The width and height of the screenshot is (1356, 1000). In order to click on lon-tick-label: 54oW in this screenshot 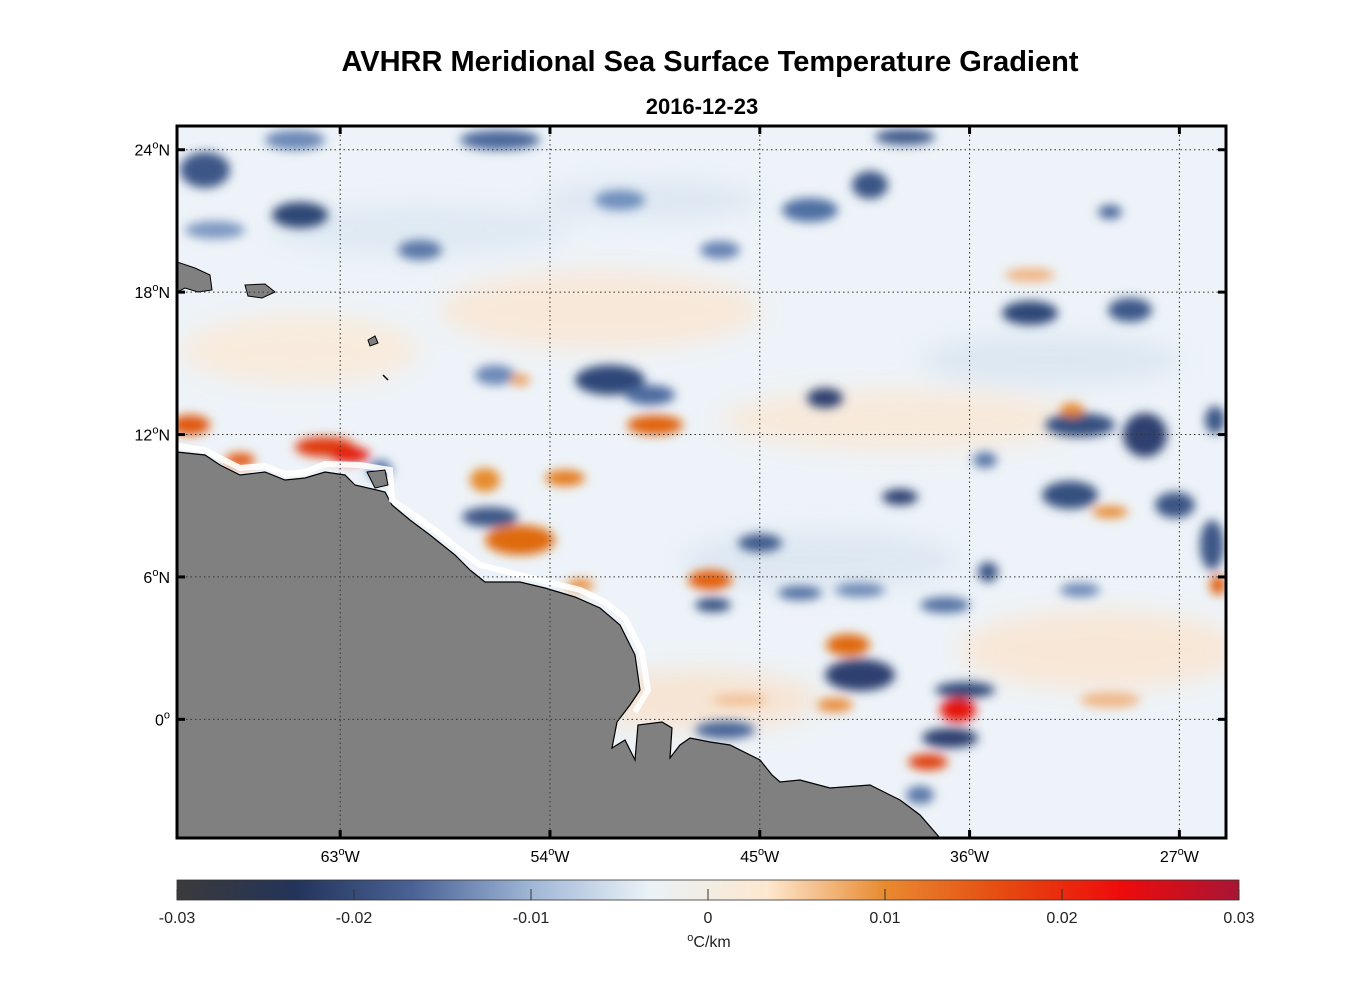, I will do `click(550, 856)`.